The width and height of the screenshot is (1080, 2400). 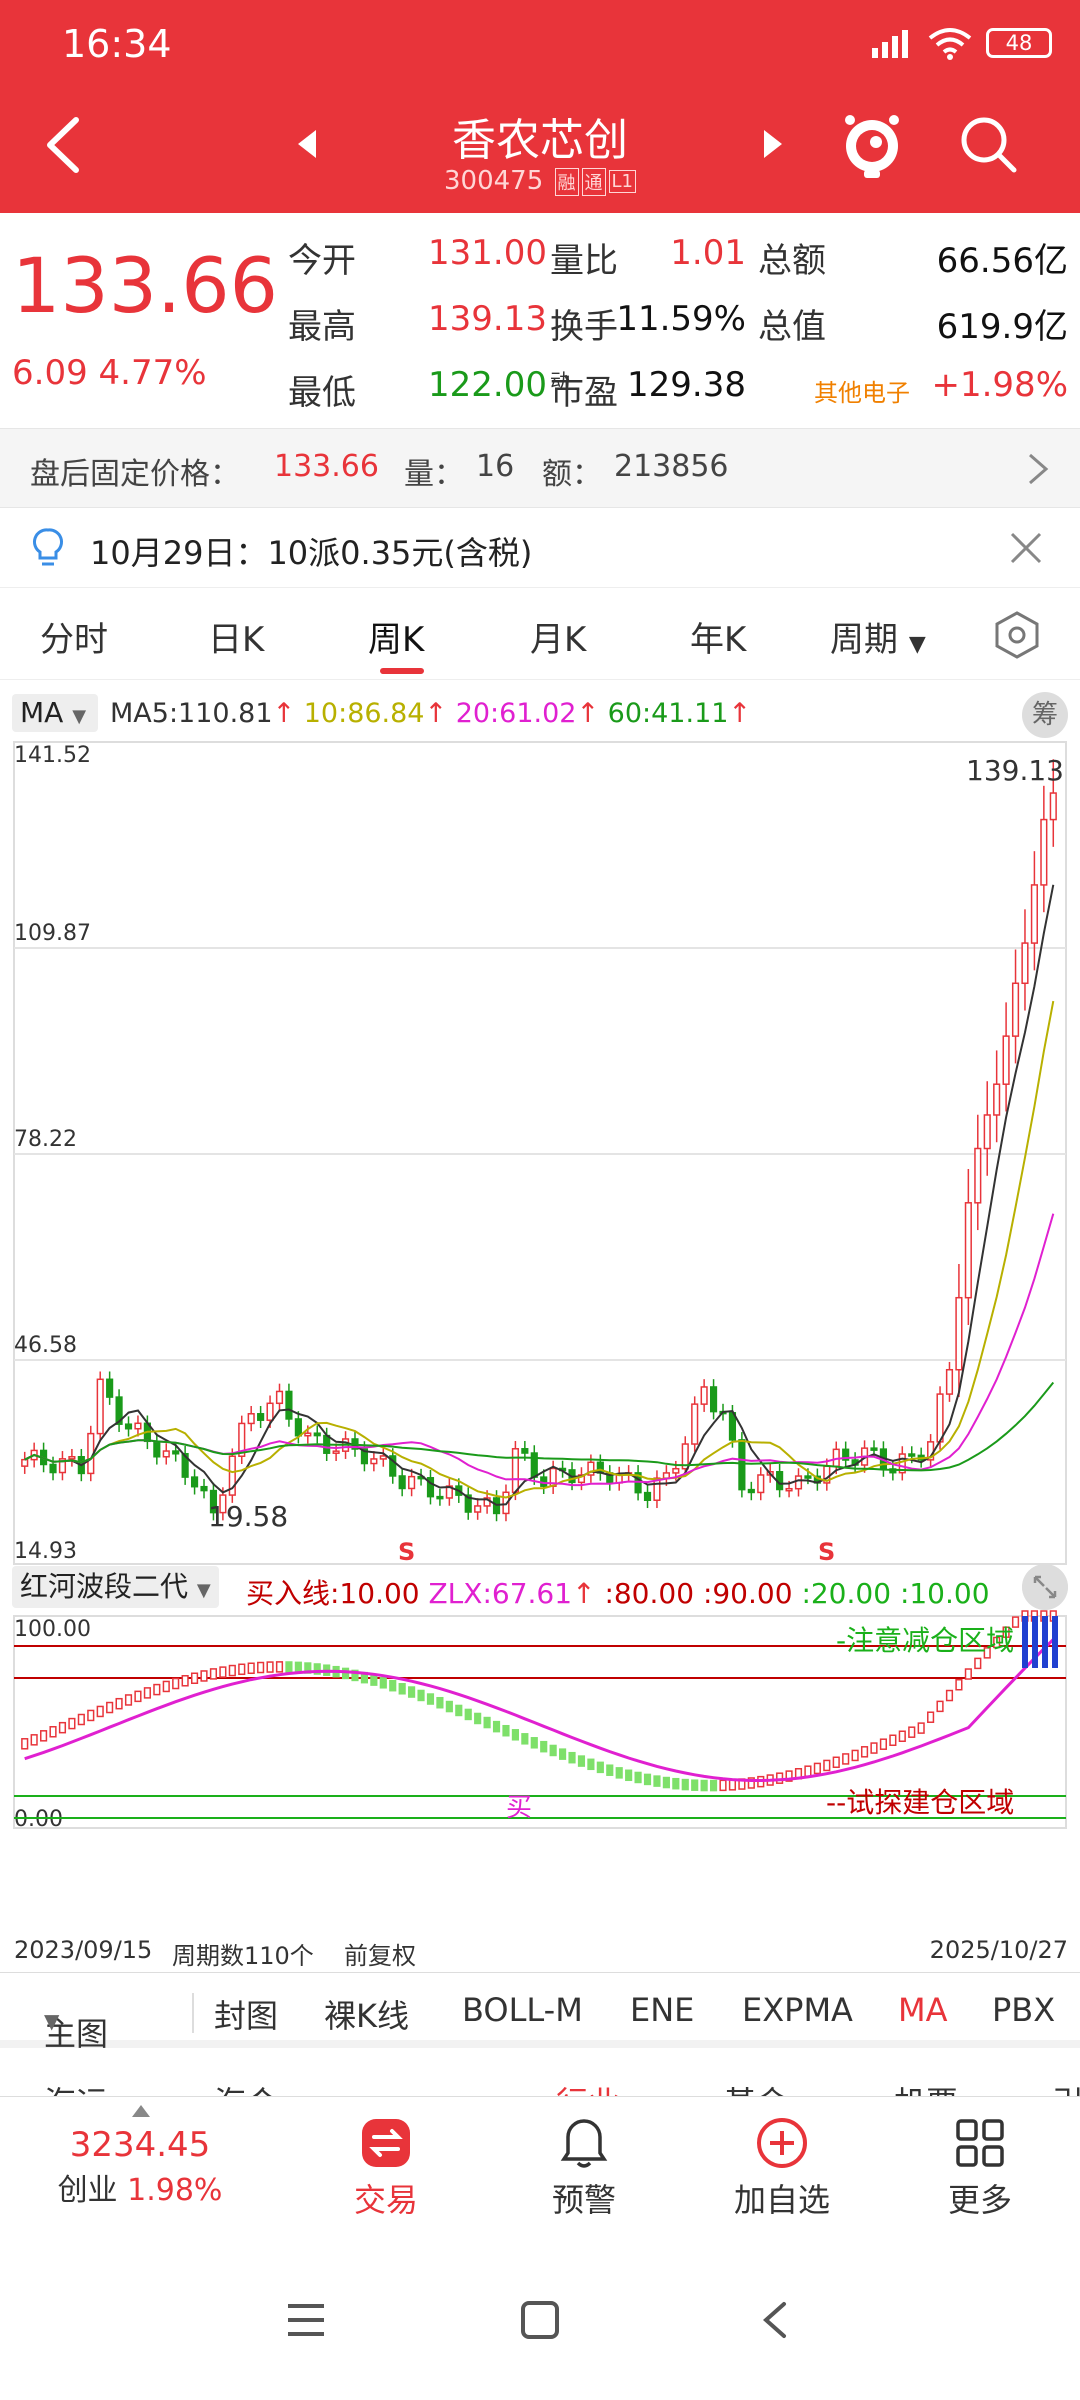 What do you see at coordinates (66, 145) in the screenshot?
I see `back-icon` at bounding box center [66, 145].